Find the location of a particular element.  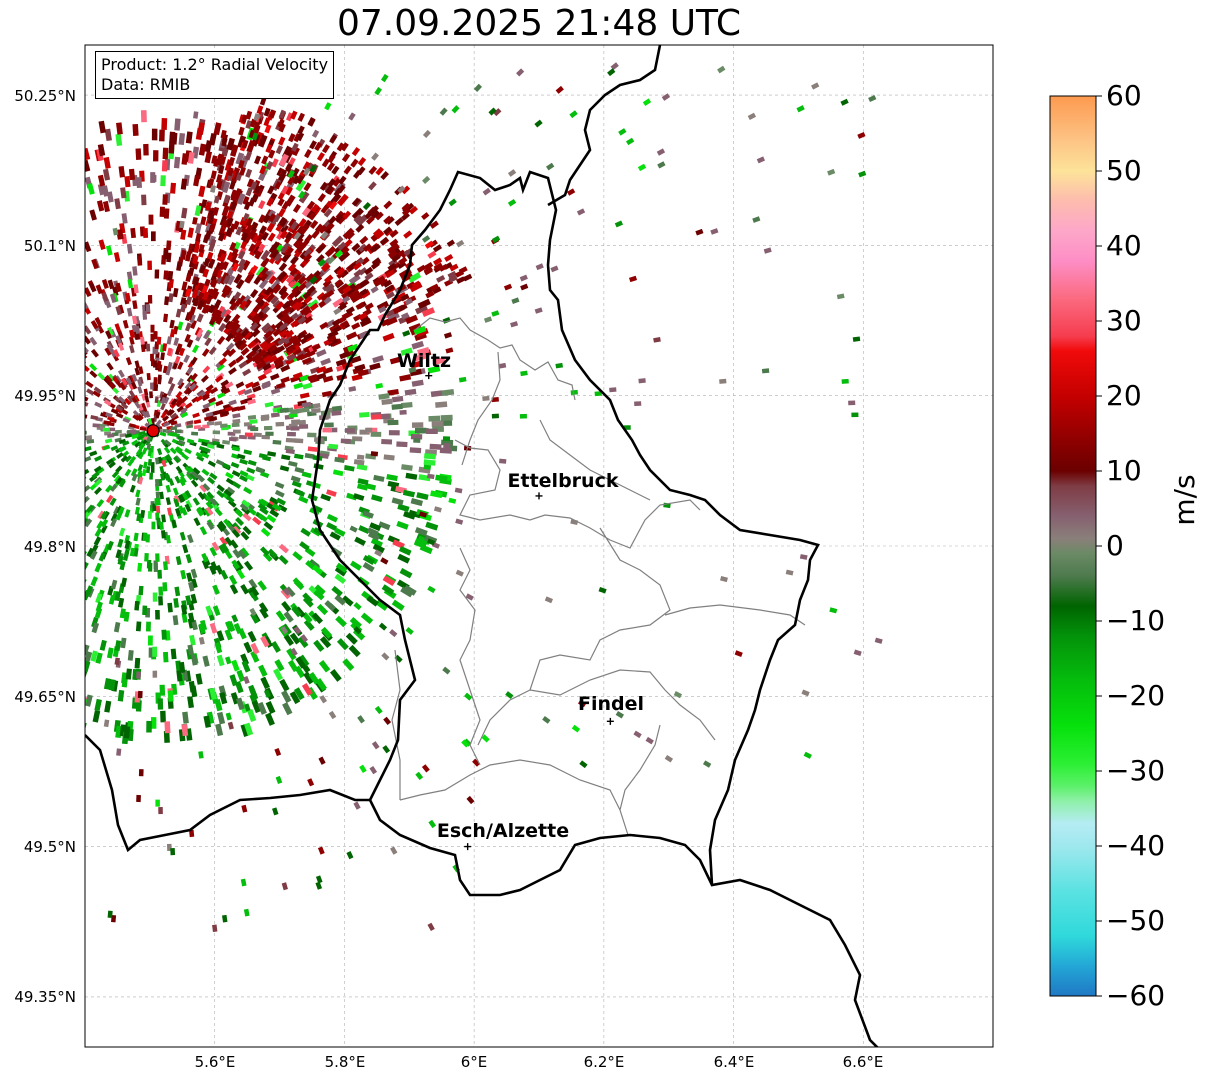

colorbar-tick-label: 50 is located at coordinates (1124, 170).